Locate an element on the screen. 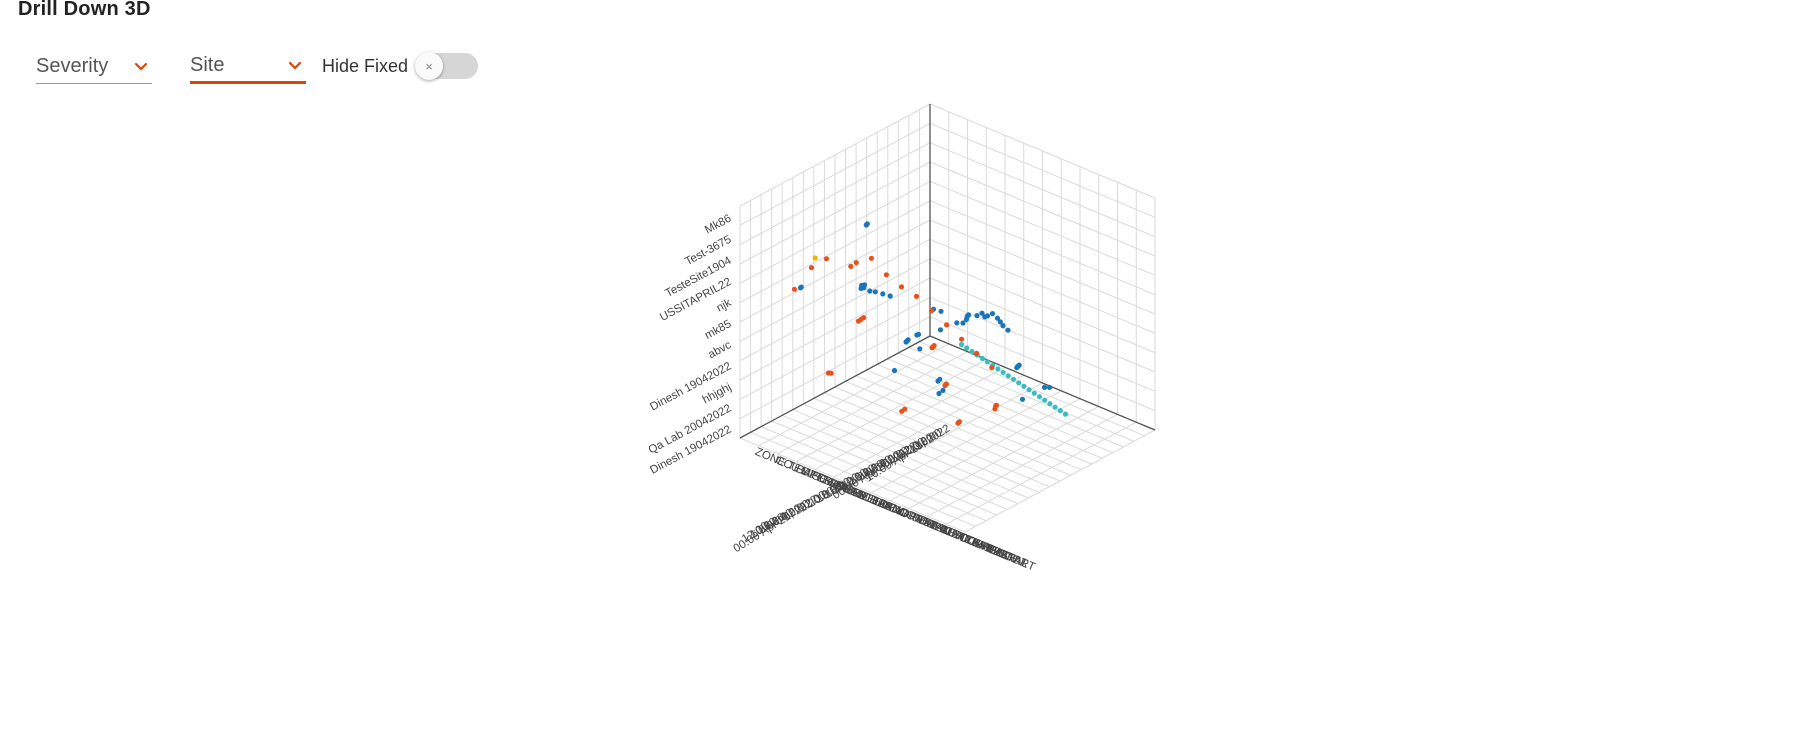 Image resolution: width=1815 pixels, height=754 pixels. site-tick-label: njk is located at coordinates (724, 306).